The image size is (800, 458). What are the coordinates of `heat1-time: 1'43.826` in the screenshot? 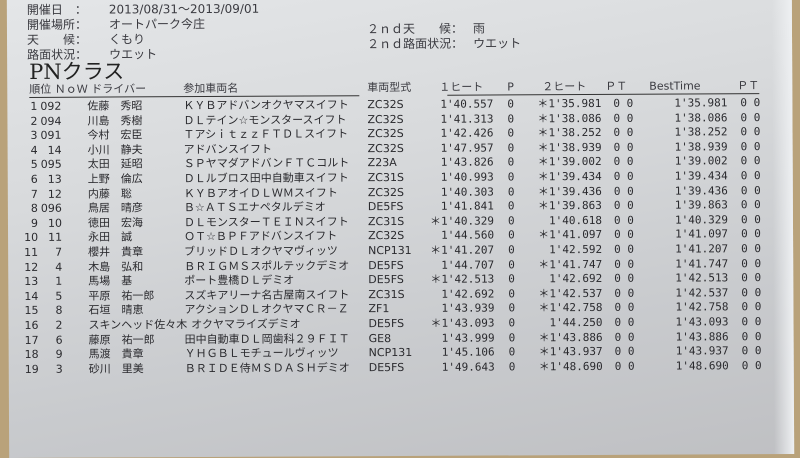 It's located at (467, 162).